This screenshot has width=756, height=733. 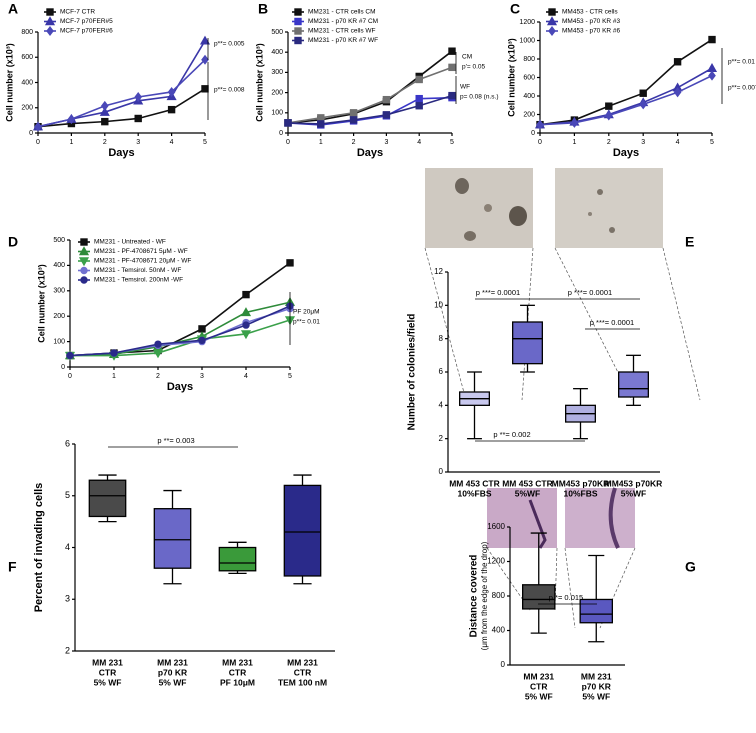 I want to click on x-tick-label: 0, so click(x=288, y=142).